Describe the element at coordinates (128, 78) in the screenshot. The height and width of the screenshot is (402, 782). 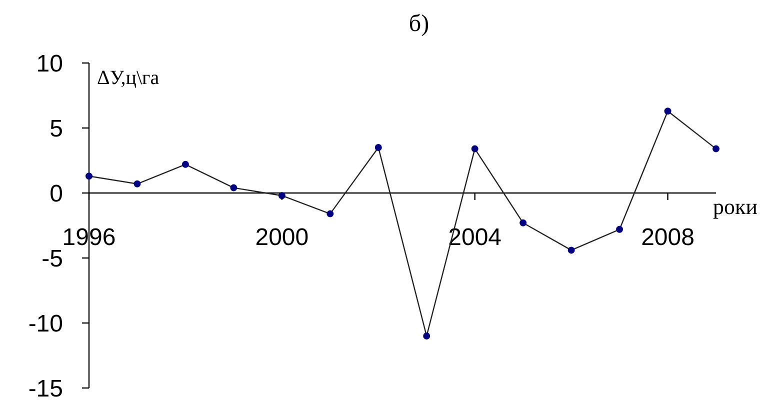
I see `y-axis-title: ΔУ,ц\га` at that location.